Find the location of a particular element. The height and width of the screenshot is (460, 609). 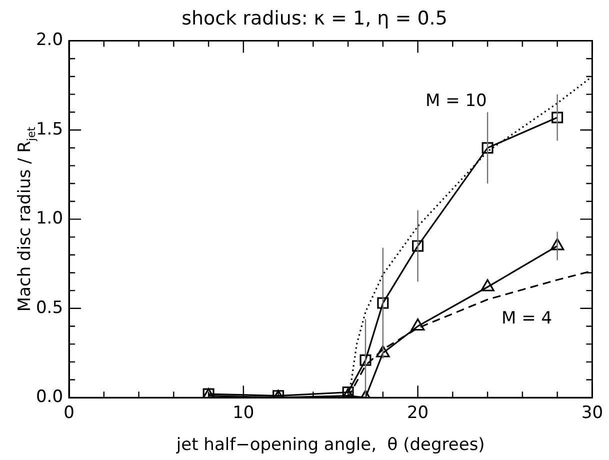

annotation: M = 10 is located at coordinates (456, 100).